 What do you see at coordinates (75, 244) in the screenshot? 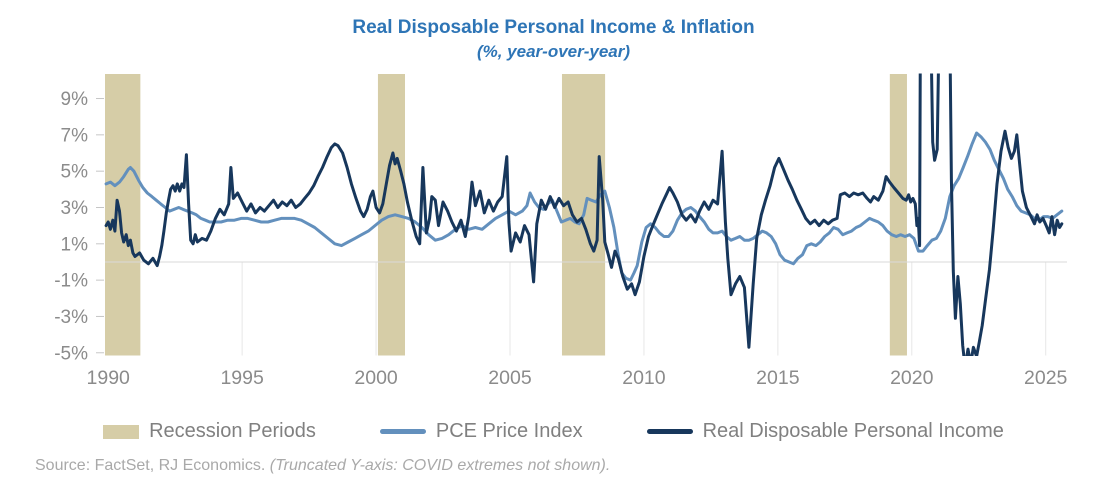
I see `y-tick-label: 1%` at bounding box center [75, 244].